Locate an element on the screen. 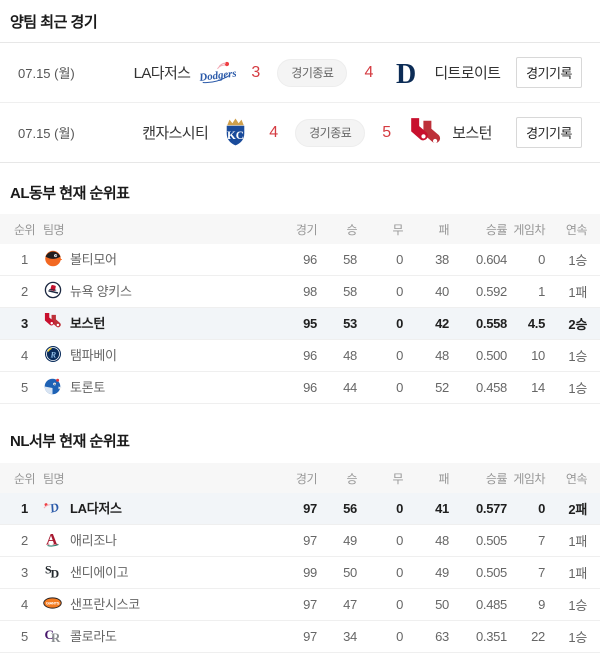  losses: 50 is located at coordinates (427, 604).